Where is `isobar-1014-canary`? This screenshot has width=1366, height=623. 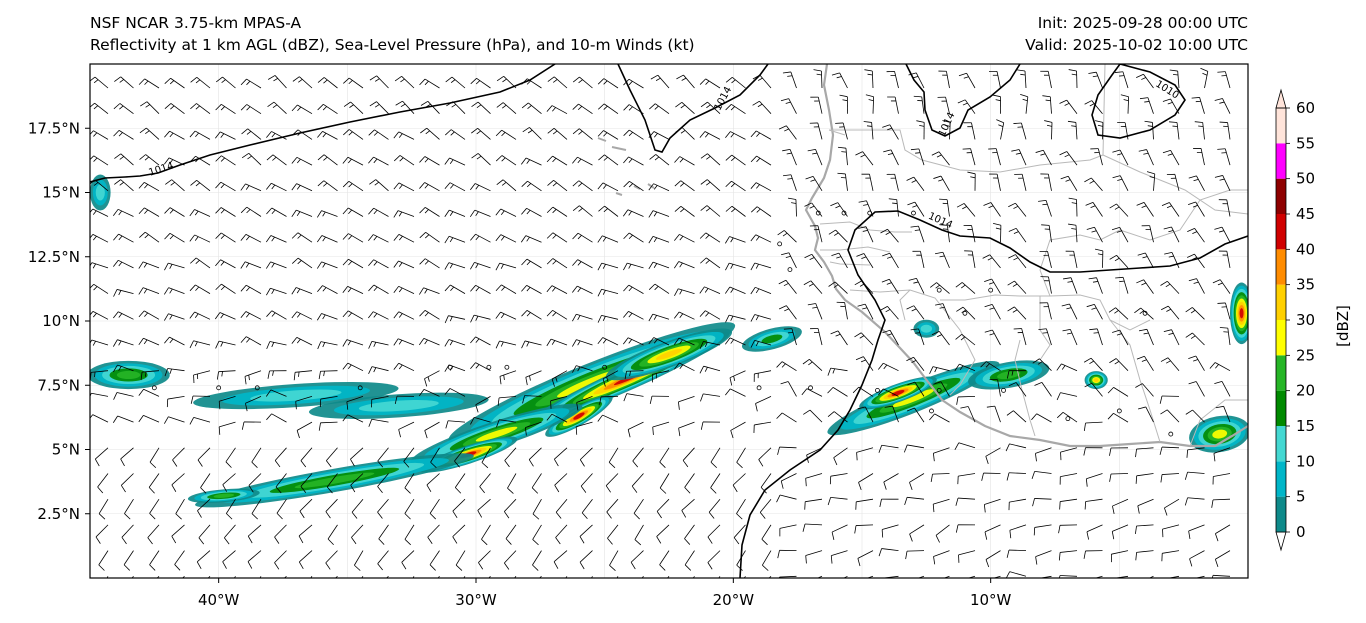 isobar-1014-canary is located at coordinates (693, 108).